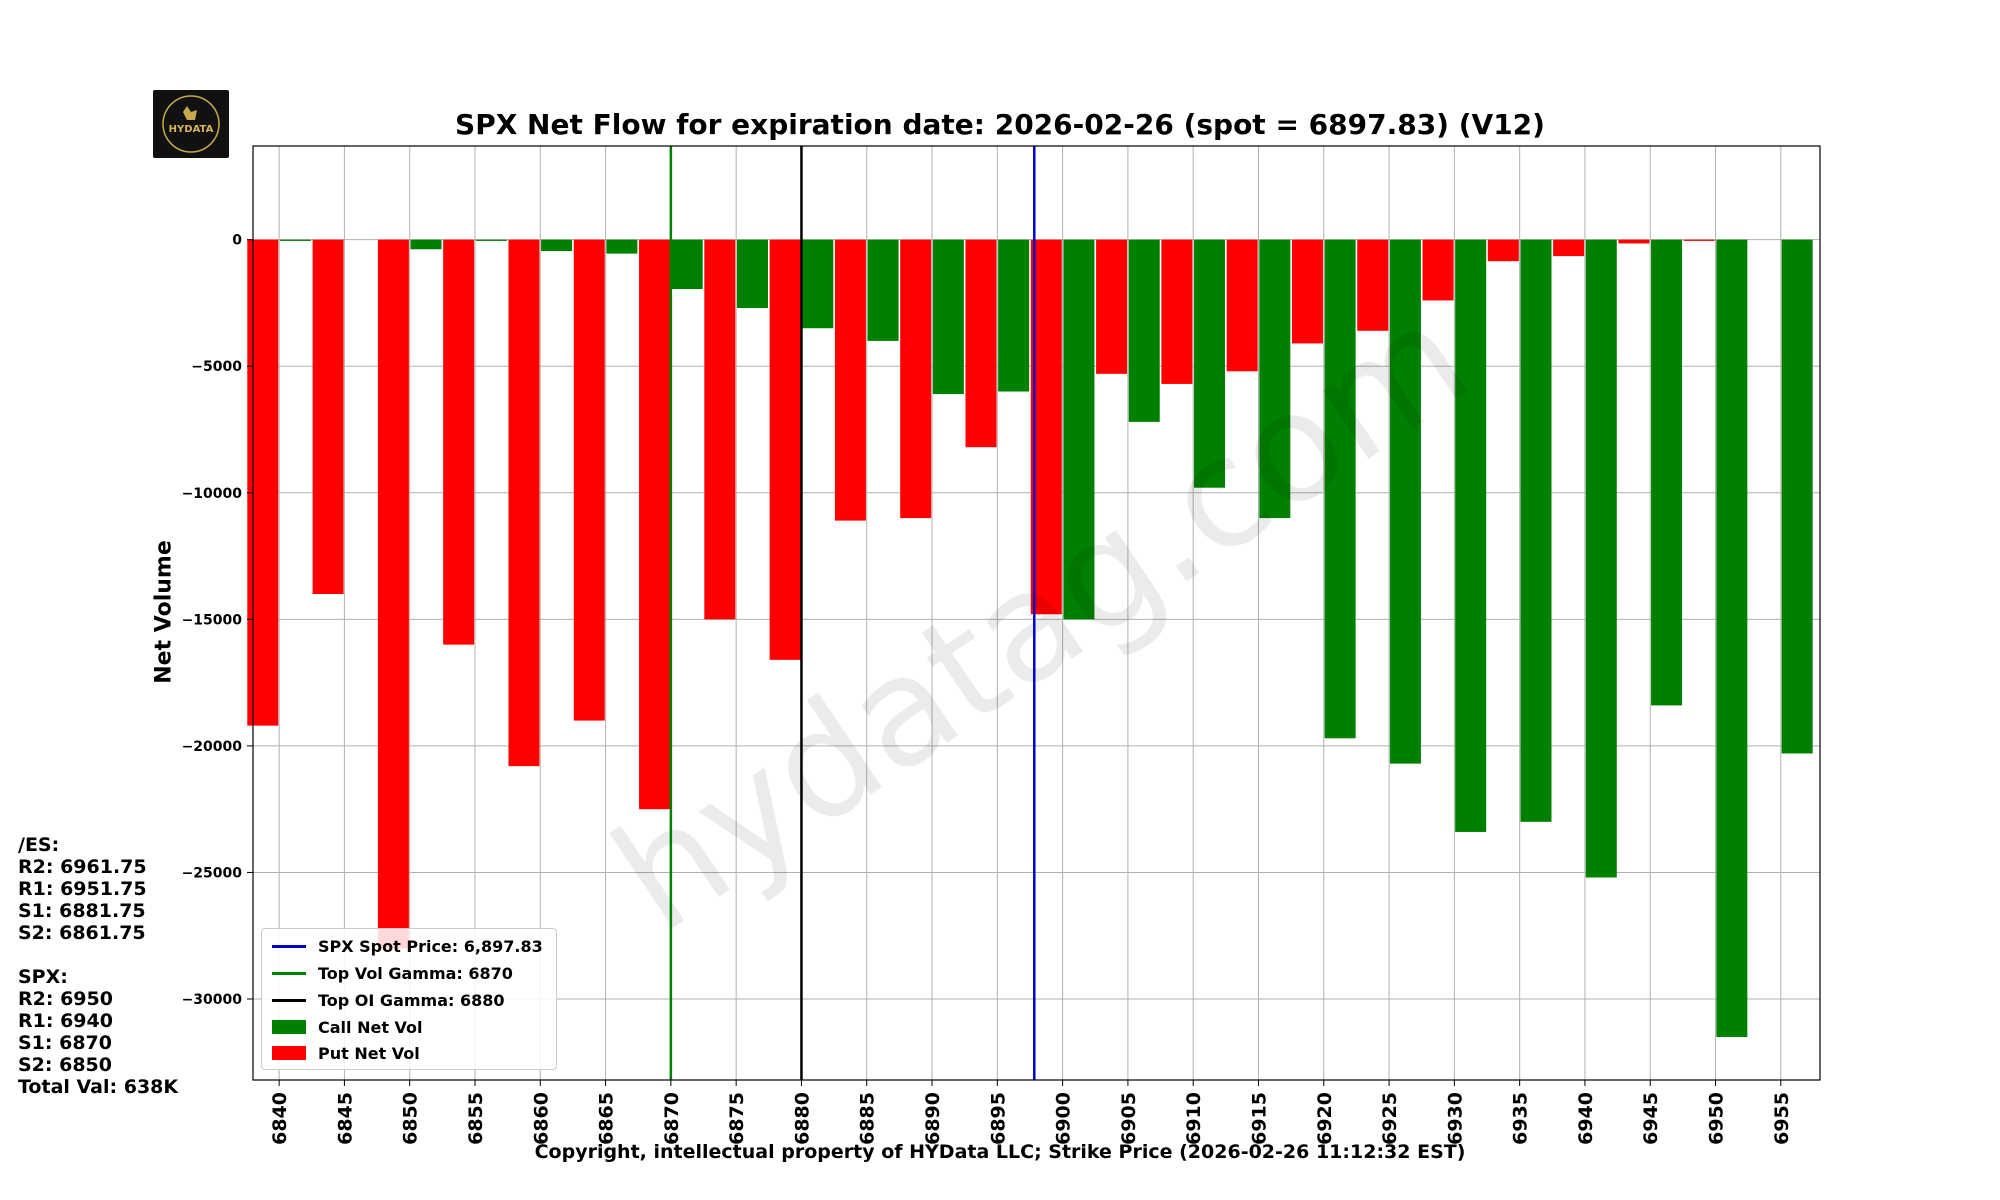 This screenshot has width=2000, height=1200. Describe the element at coordinates (82, 911) in the screenshot. I see `es-level: S1: 6881.75` at that location.